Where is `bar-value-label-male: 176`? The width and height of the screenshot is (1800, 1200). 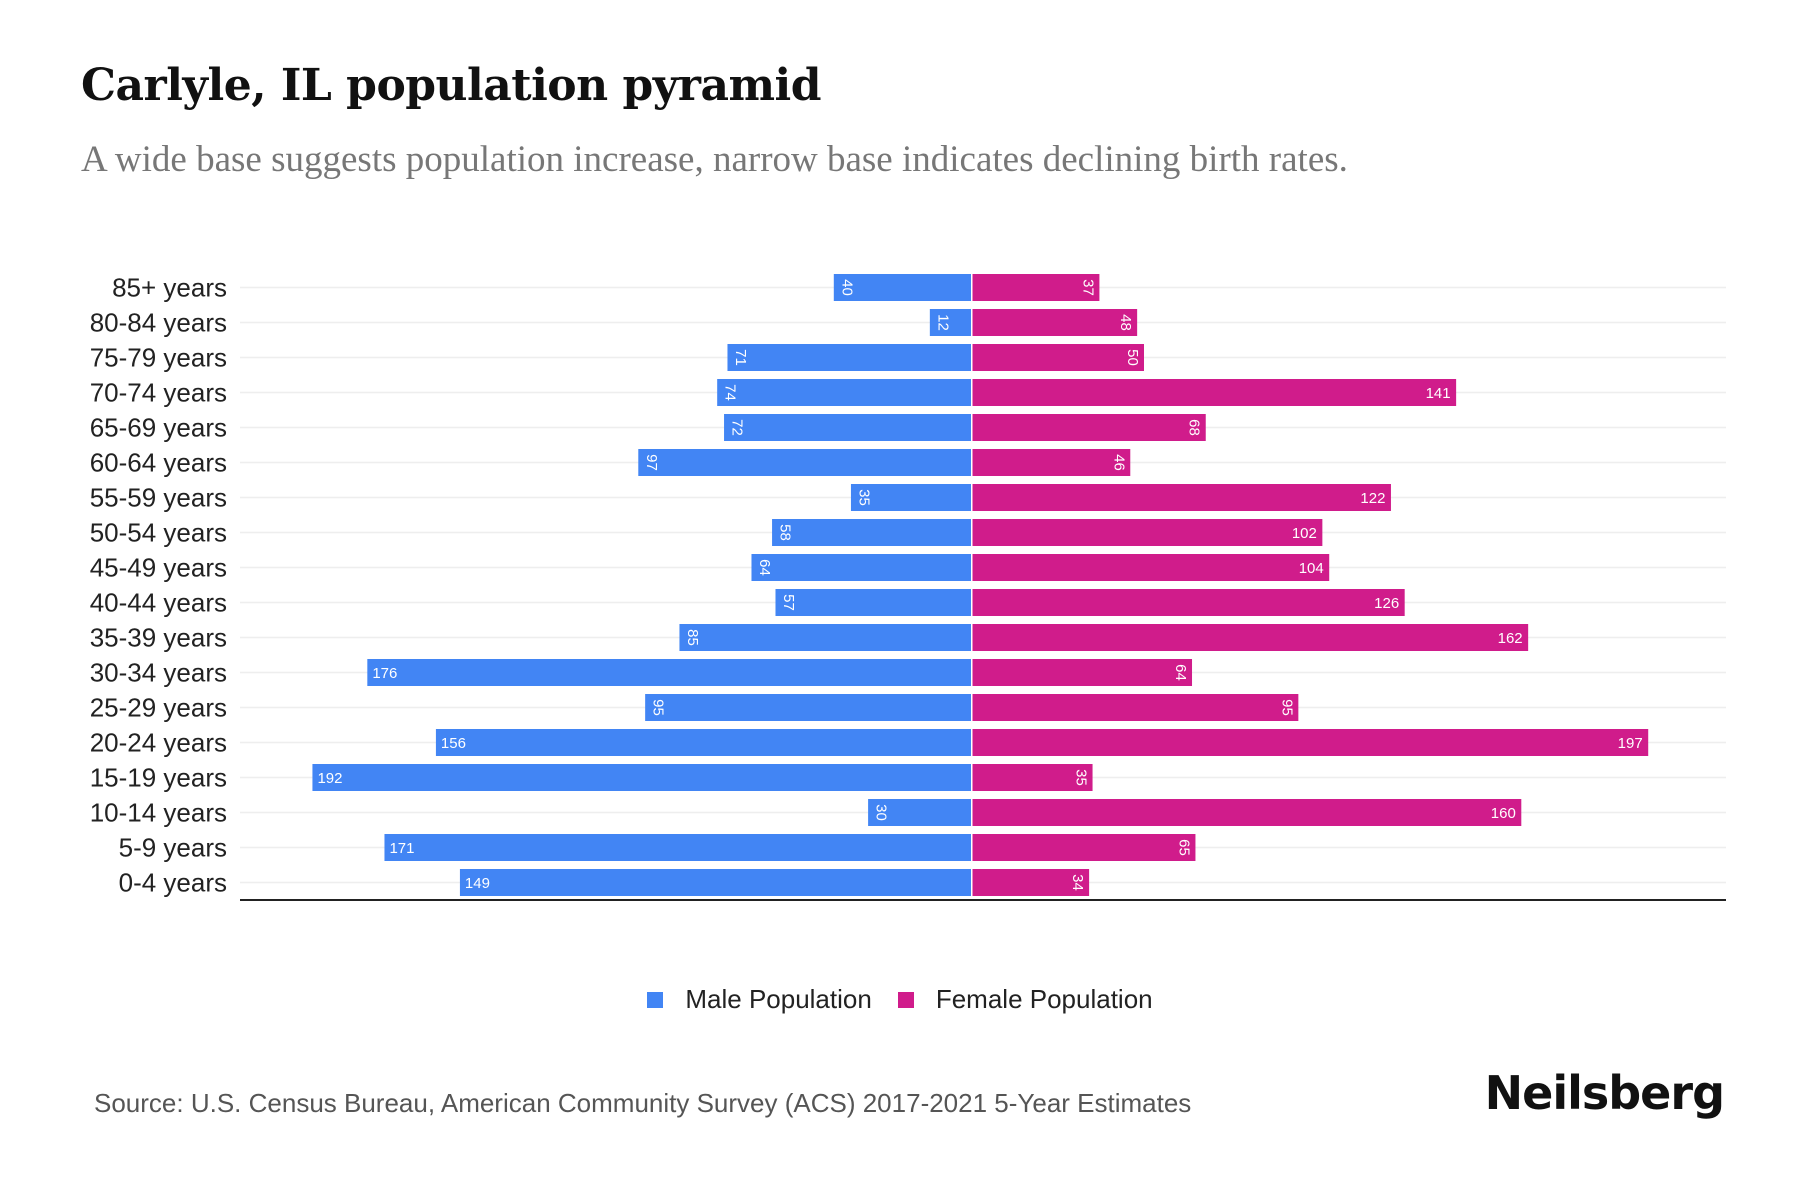 bar-value-label-male: 176 is located at coordinates (384, 673).